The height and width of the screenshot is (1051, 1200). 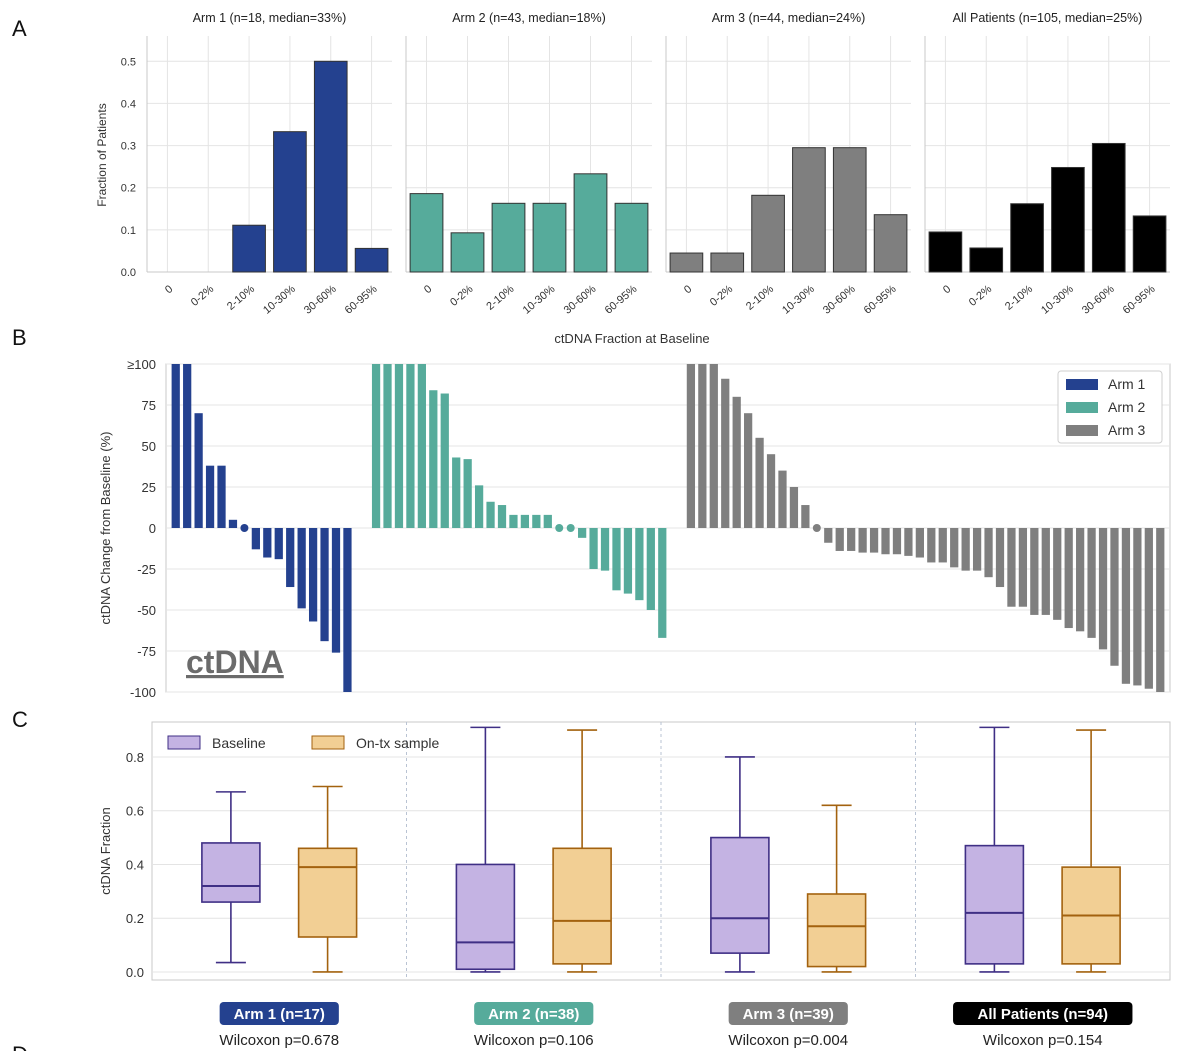 I want to click on panel-c-ytick-label: 0.8, so click(x=135, y=757).